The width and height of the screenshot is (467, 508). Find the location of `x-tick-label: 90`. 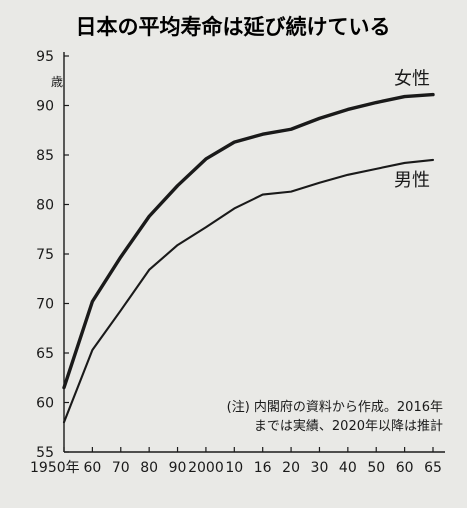

x-tick-label: 90 is located at coordinates (178, 468).